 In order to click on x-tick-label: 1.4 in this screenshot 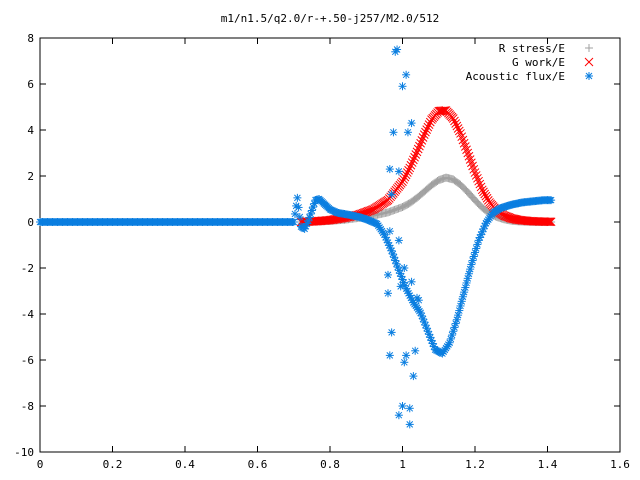, I will do `click(548, 464)`.